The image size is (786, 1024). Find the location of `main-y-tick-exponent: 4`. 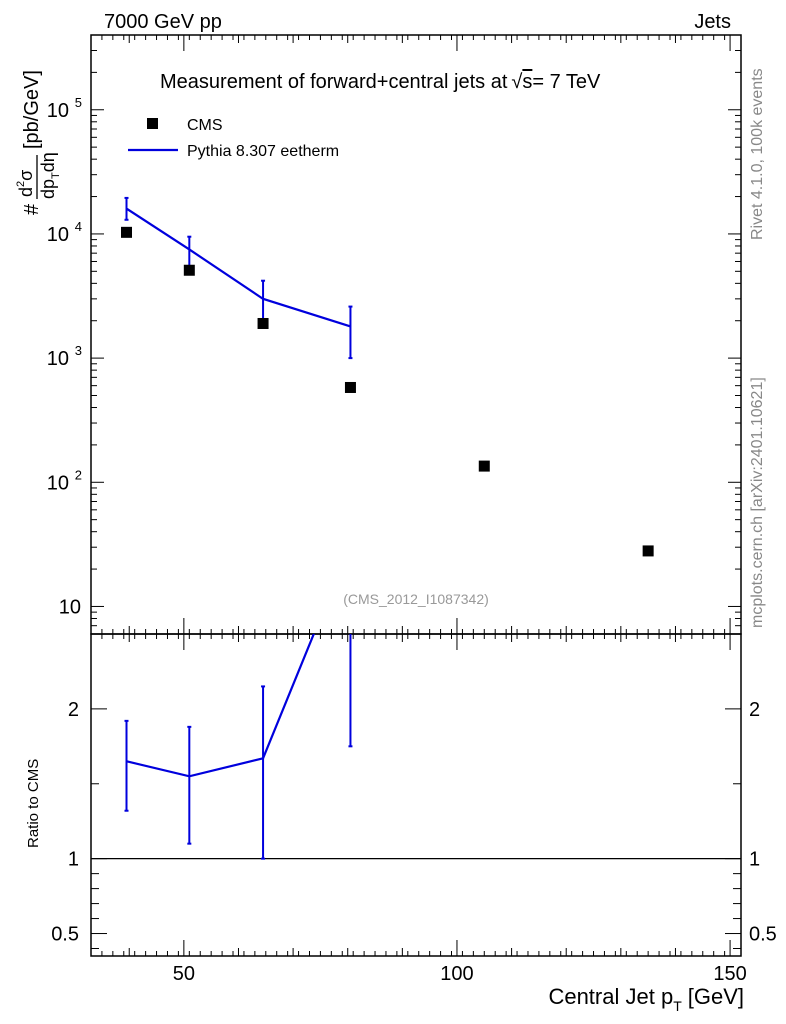

main-y-tick-exponent: 4 is located at coordinates (78, 226).